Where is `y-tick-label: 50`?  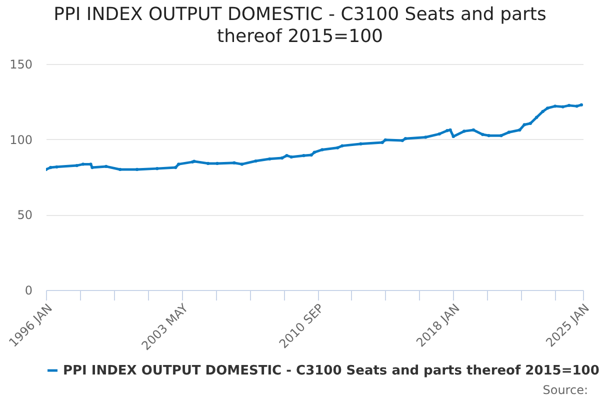 y-tick-label: 50 is located at coordinates (24, 215).